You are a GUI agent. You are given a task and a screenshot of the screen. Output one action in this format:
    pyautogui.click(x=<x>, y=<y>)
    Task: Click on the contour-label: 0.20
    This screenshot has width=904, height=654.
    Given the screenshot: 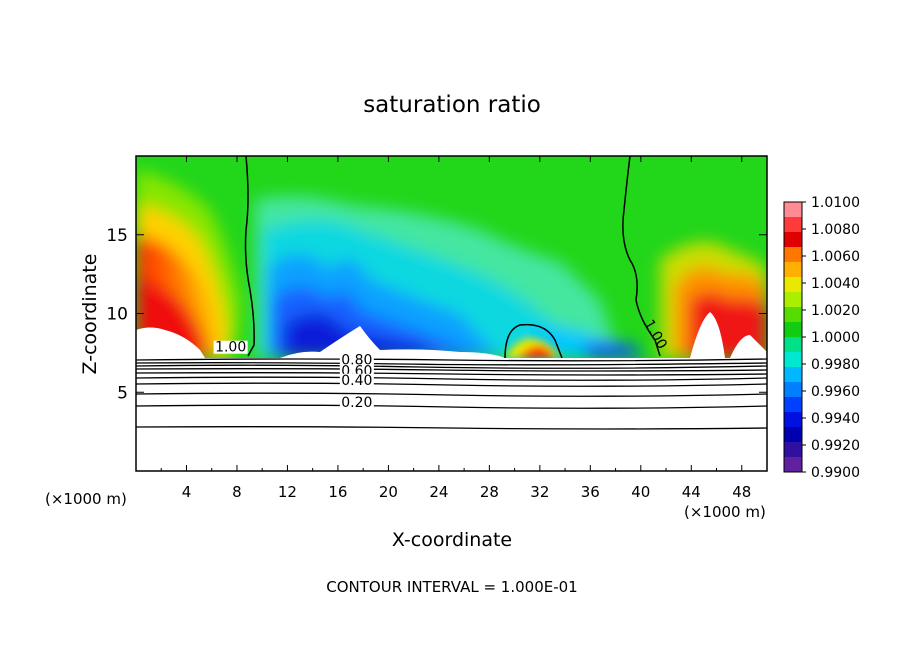 What is the action you would take?
    pyautogui.click(x=356, y=403)
    